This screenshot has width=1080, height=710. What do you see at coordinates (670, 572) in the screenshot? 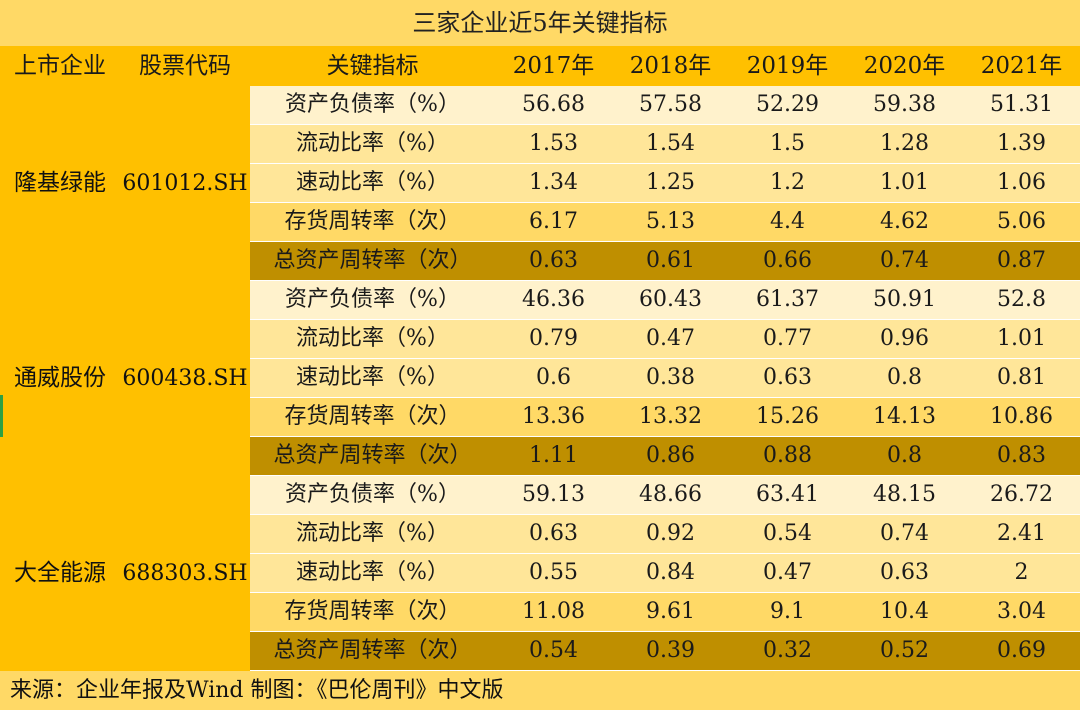
I see `value-cell: 0.84` at bounding box center [670, 572].